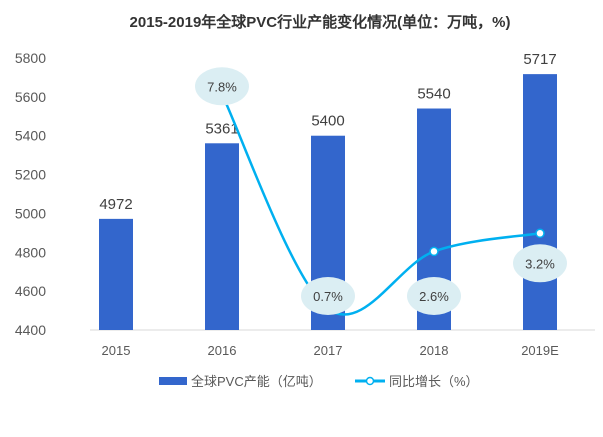 The image size is (603, 437). I want to click on bar-data-label: 5361, so click(221, 128).